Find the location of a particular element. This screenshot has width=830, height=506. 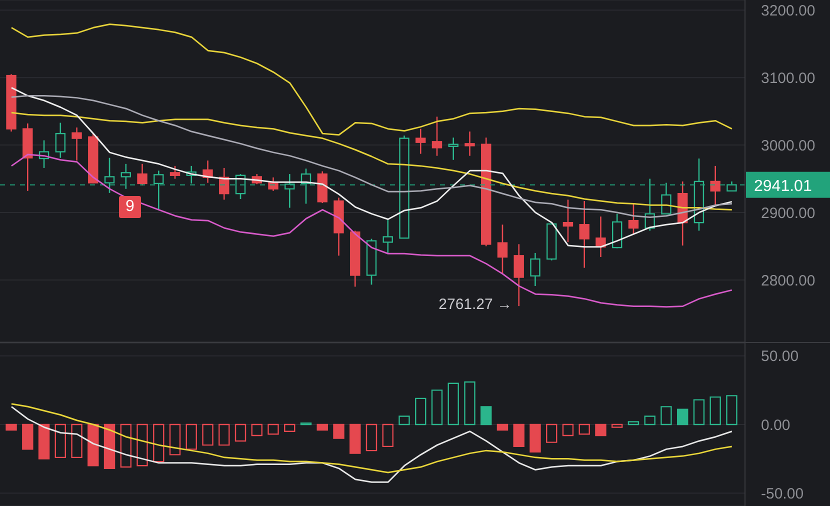

annotation: 9 is located at coordinates (130, 207).